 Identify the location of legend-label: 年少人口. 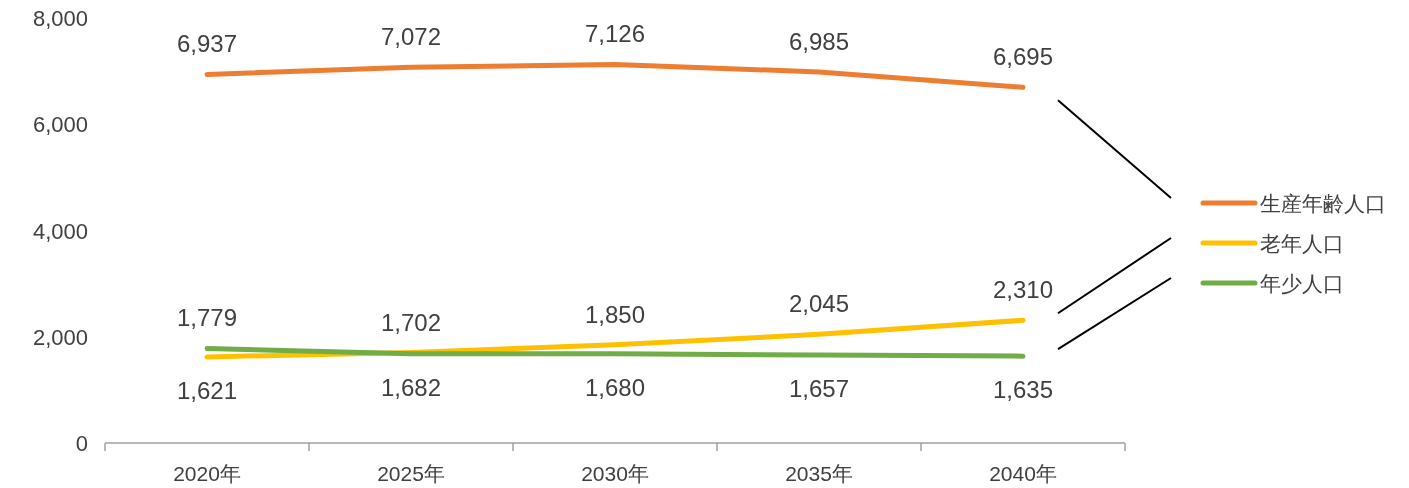
(1302, 283).